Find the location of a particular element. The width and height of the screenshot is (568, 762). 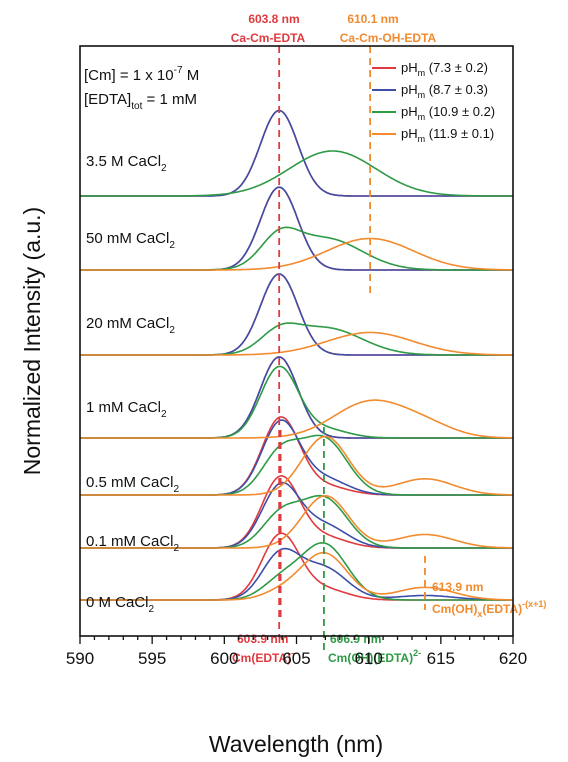

cm-concentration: [Cm] = 1 x 10-7 M is located at coordinates (141, 74).